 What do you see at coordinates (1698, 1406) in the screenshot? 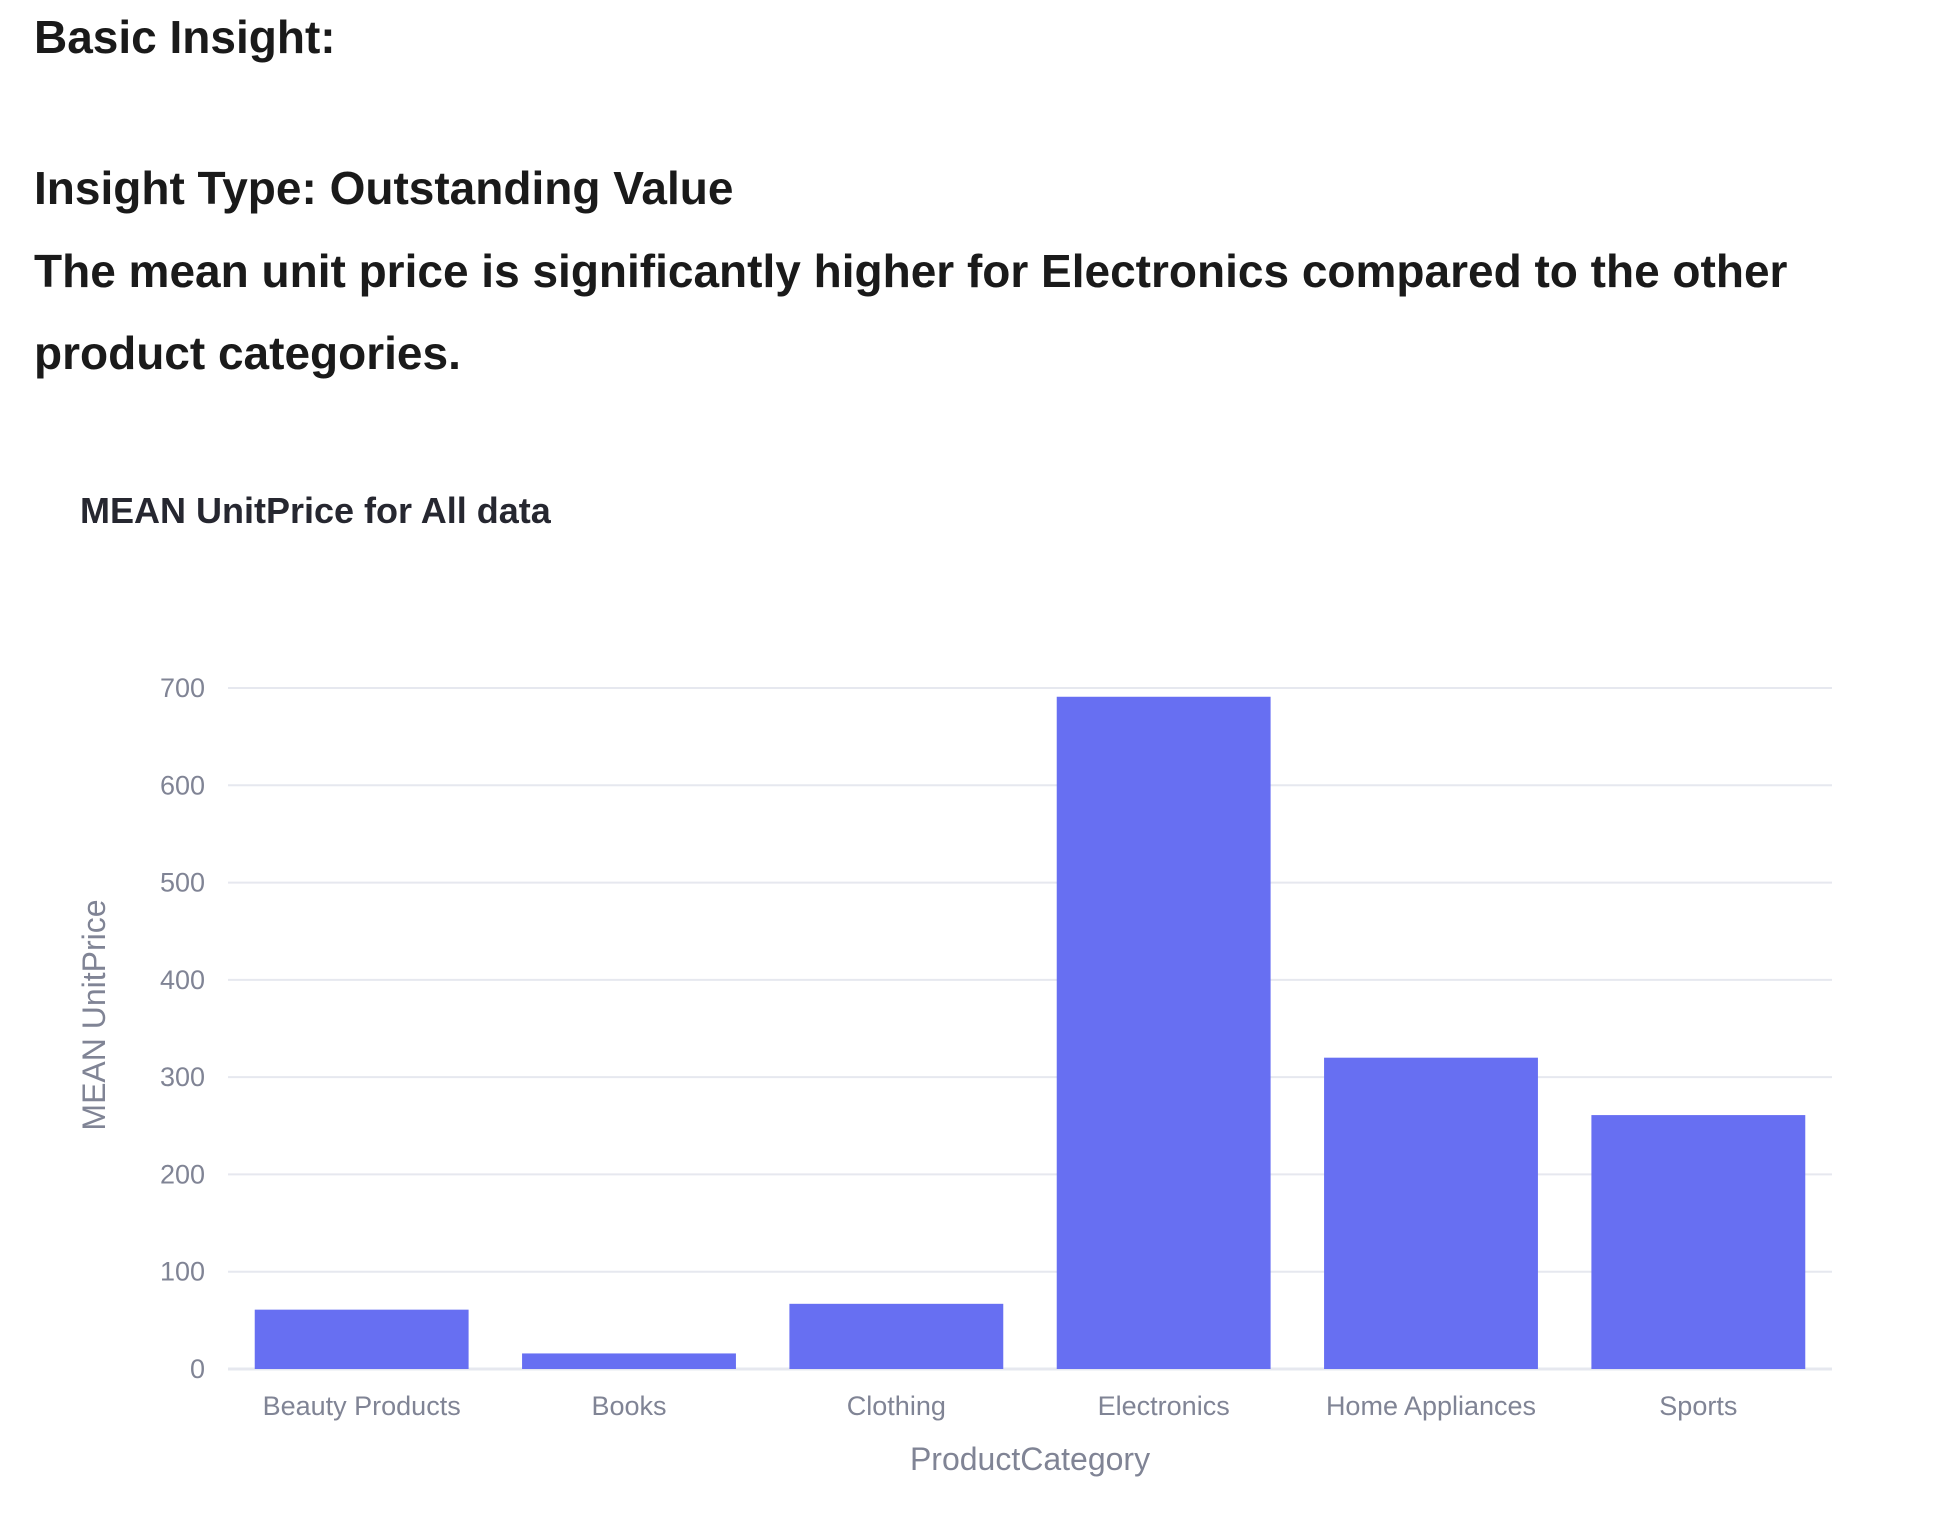
I see `x-tick-label: Sports` at bounding box center [1698, 1406].